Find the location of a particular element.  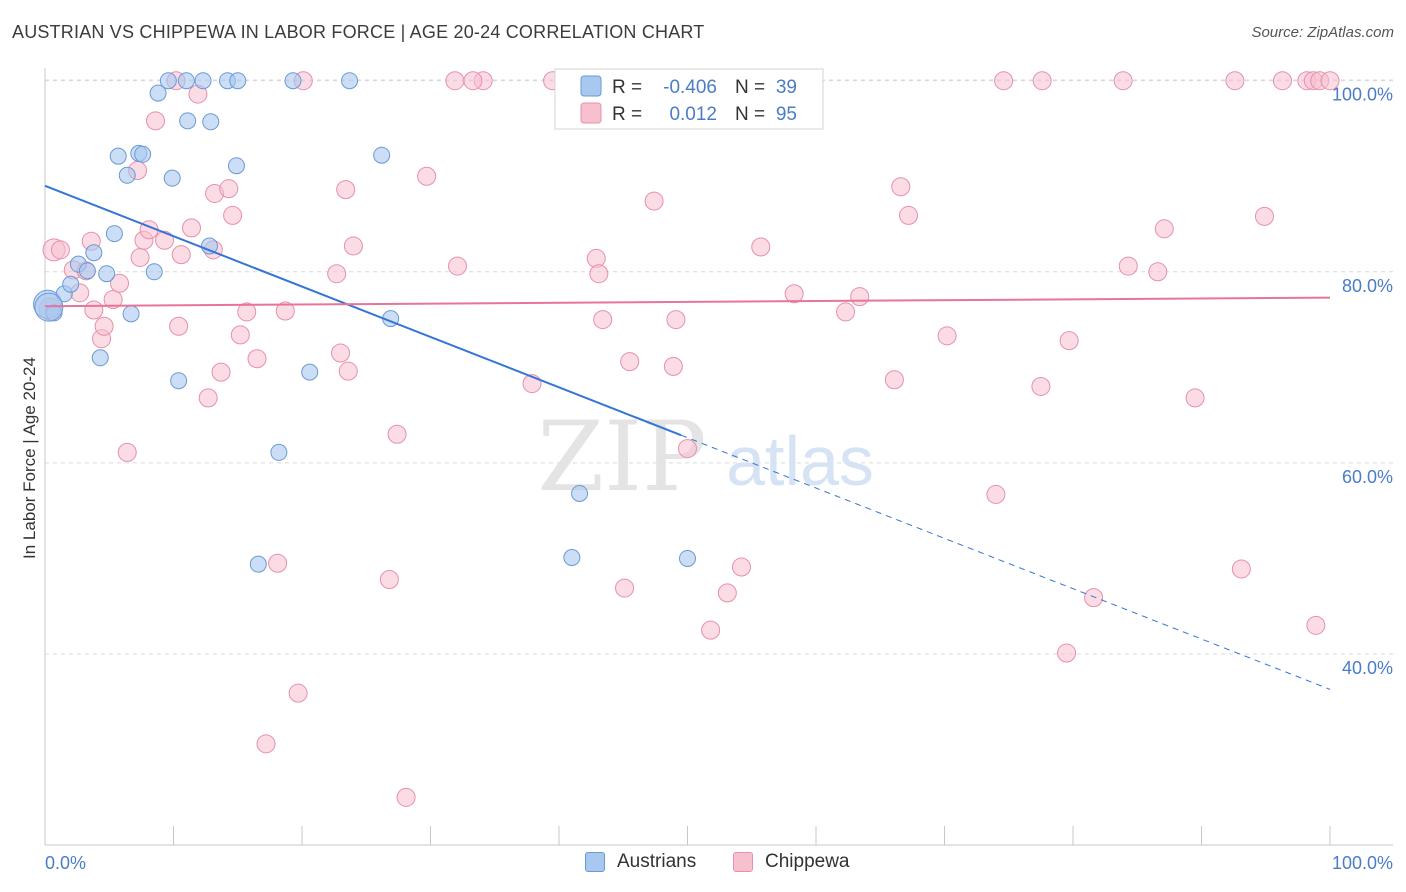

austrians-n-label: N = is located at coordinates (750, 87).